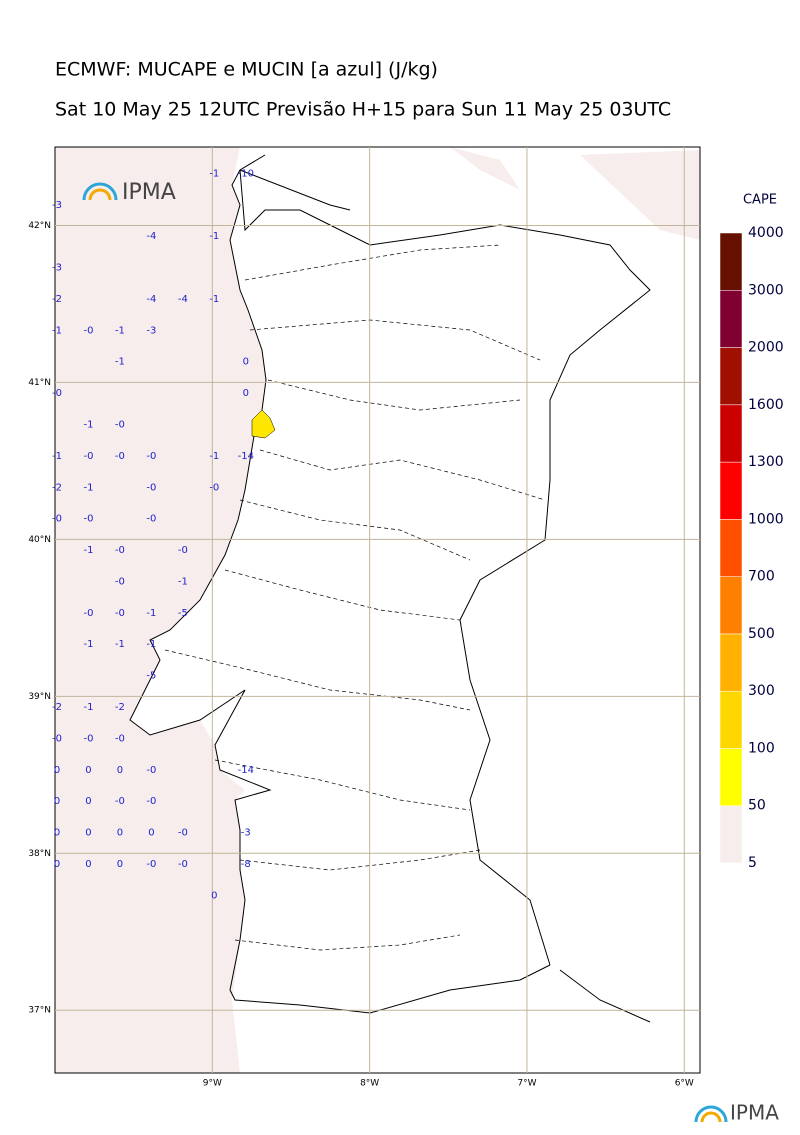  Describe the element at coordinates (736, 1113) in the screenshot. I see `logo: IPMA` at that location.